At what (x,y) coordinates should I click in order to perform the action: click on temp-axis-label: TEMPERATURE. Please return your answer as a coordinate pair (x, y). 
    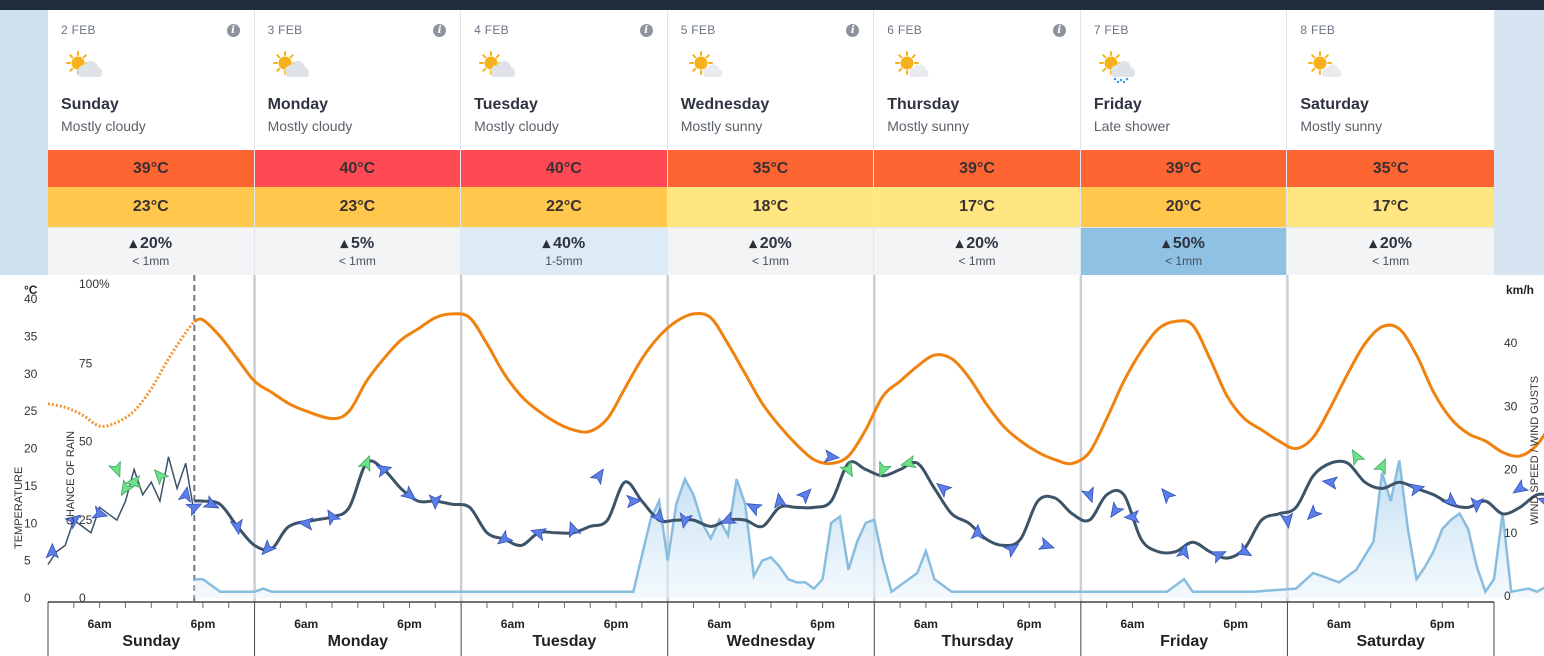
    Looking at the image, I should click on (19, 508).